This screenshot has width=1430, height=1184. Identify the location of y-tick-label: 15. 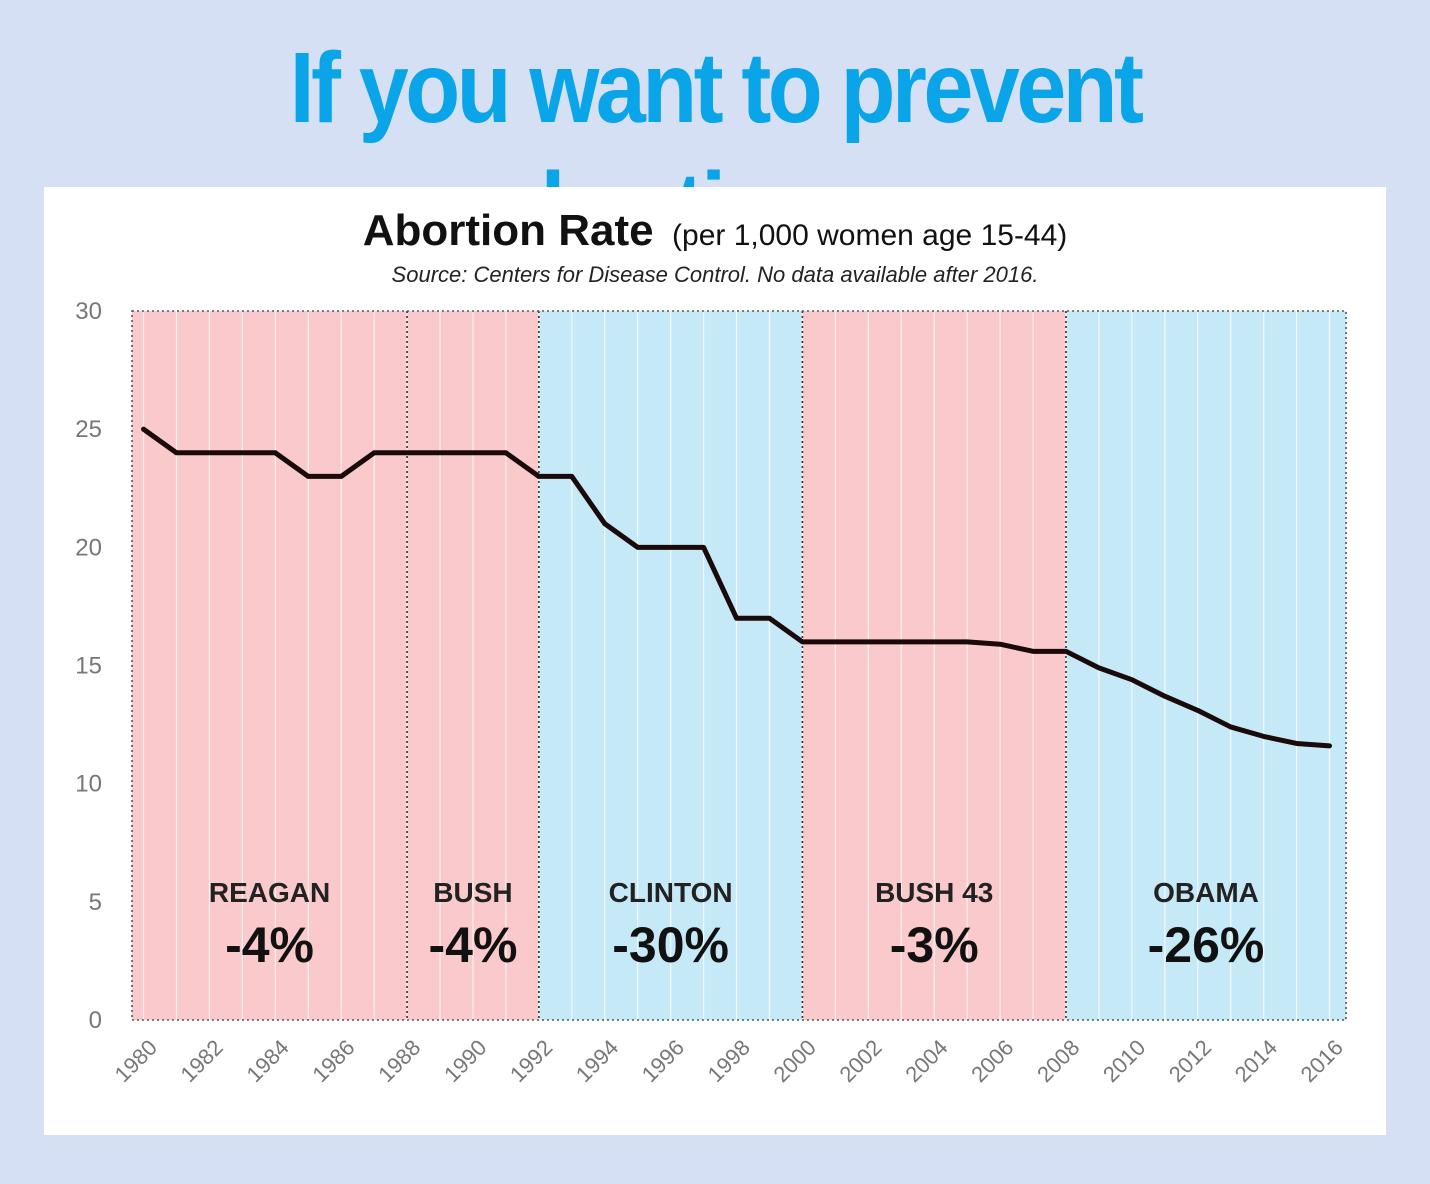
(88, 666).